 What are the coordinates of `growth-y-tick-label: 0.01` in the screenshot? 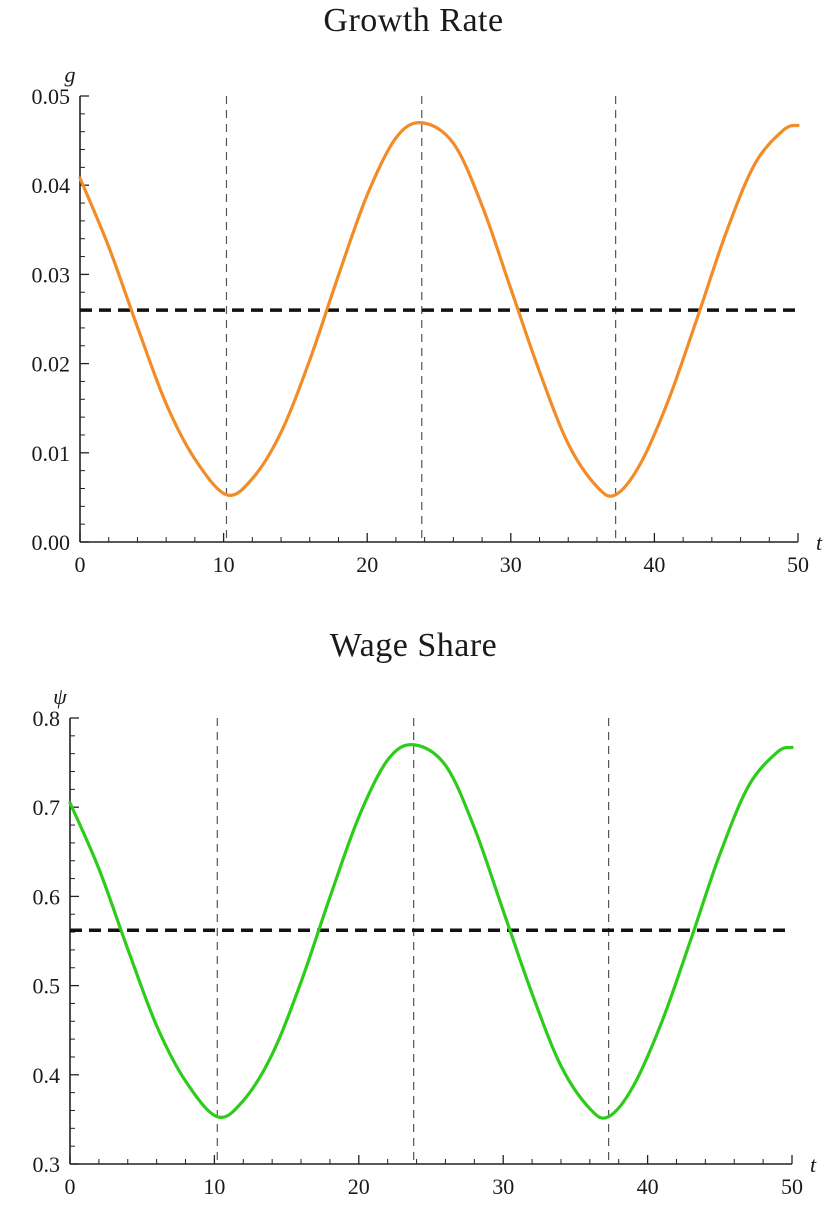 It's located at (51, 453).